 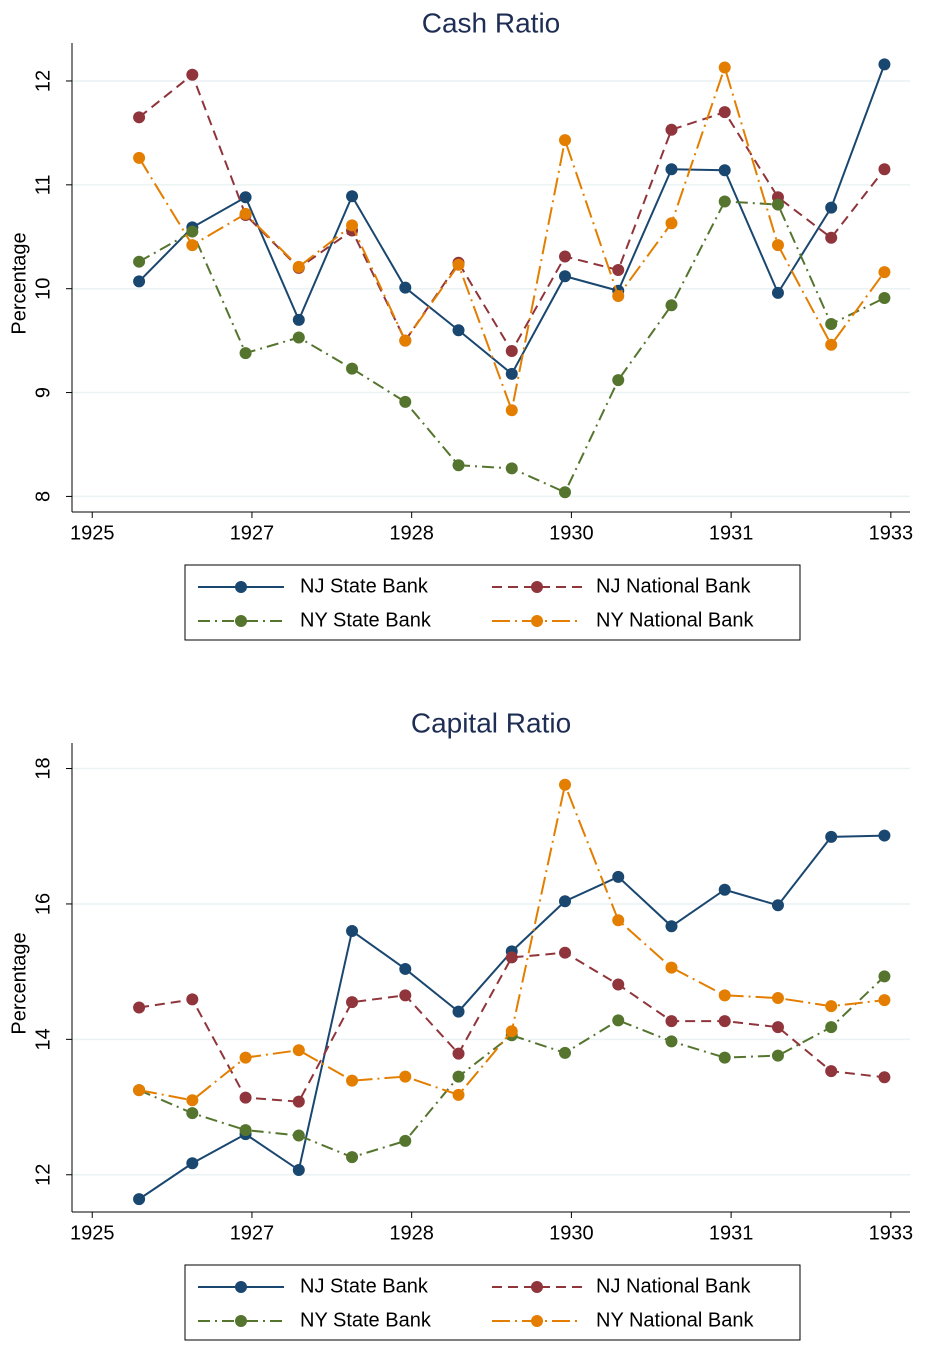 What do you see at coordinates (43, 496) in the screenshot?
I see `y-tick-label: 8` at bounding box center [43, 496].